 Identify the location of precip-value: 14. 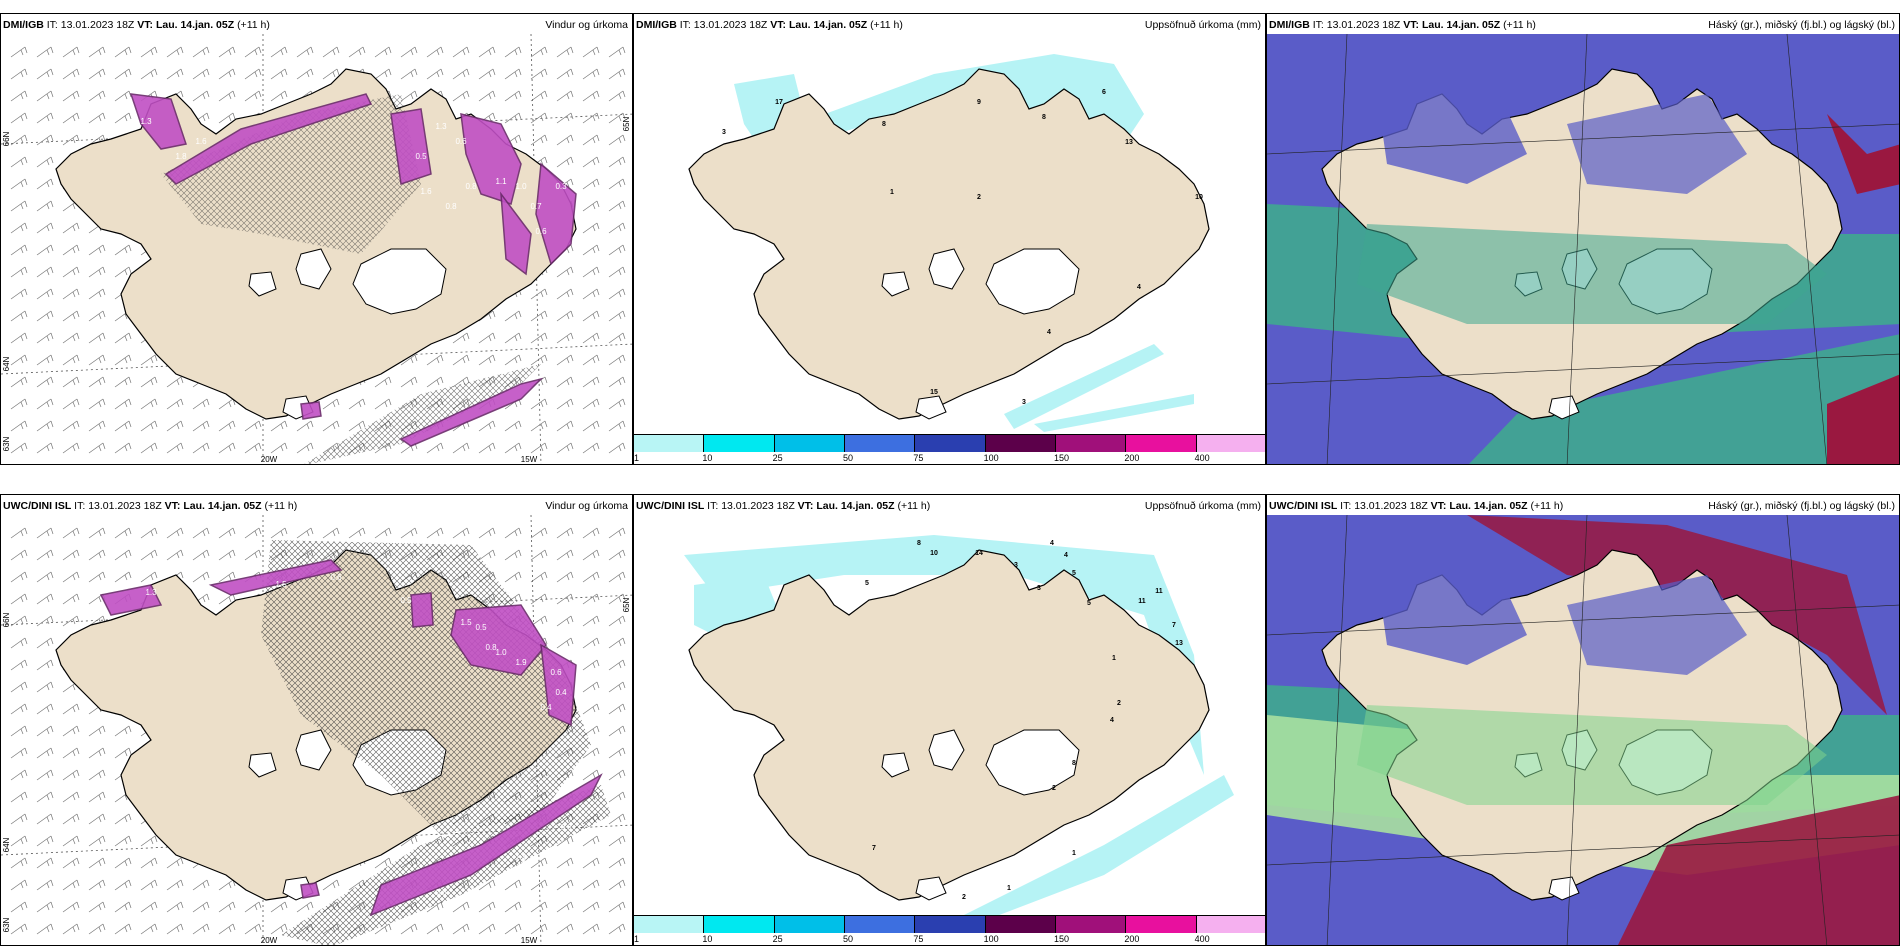
(979, 553).